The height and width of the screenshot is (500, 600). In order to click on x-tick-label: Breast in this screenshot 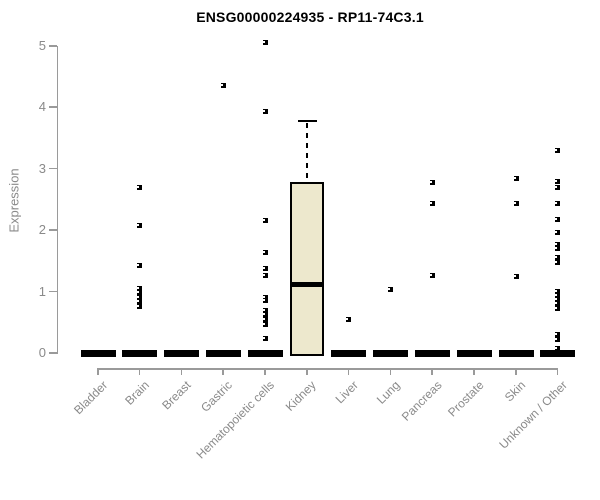, I will do `click(176, 395)`.